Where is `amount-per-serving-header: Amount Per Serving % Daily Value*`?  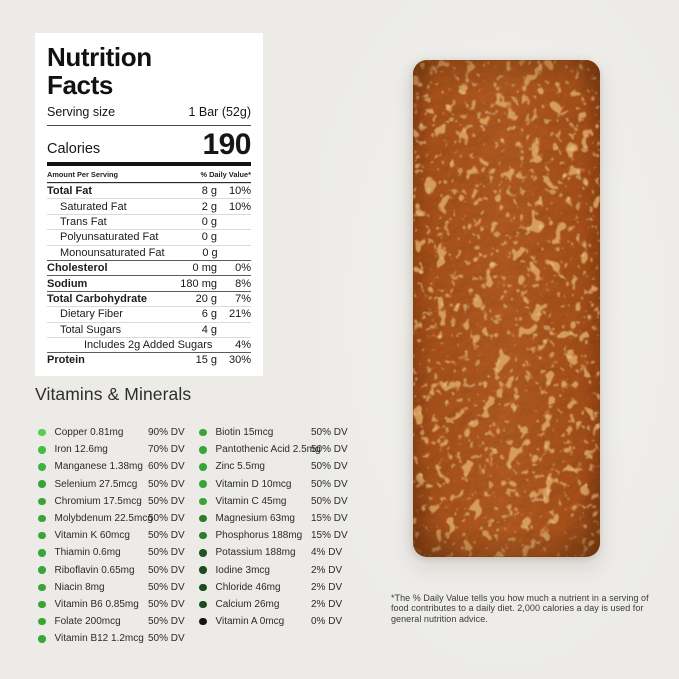
amount-per-serving-header: Amount Per Serving % Daily Value* is located at coordinates (149, 174).